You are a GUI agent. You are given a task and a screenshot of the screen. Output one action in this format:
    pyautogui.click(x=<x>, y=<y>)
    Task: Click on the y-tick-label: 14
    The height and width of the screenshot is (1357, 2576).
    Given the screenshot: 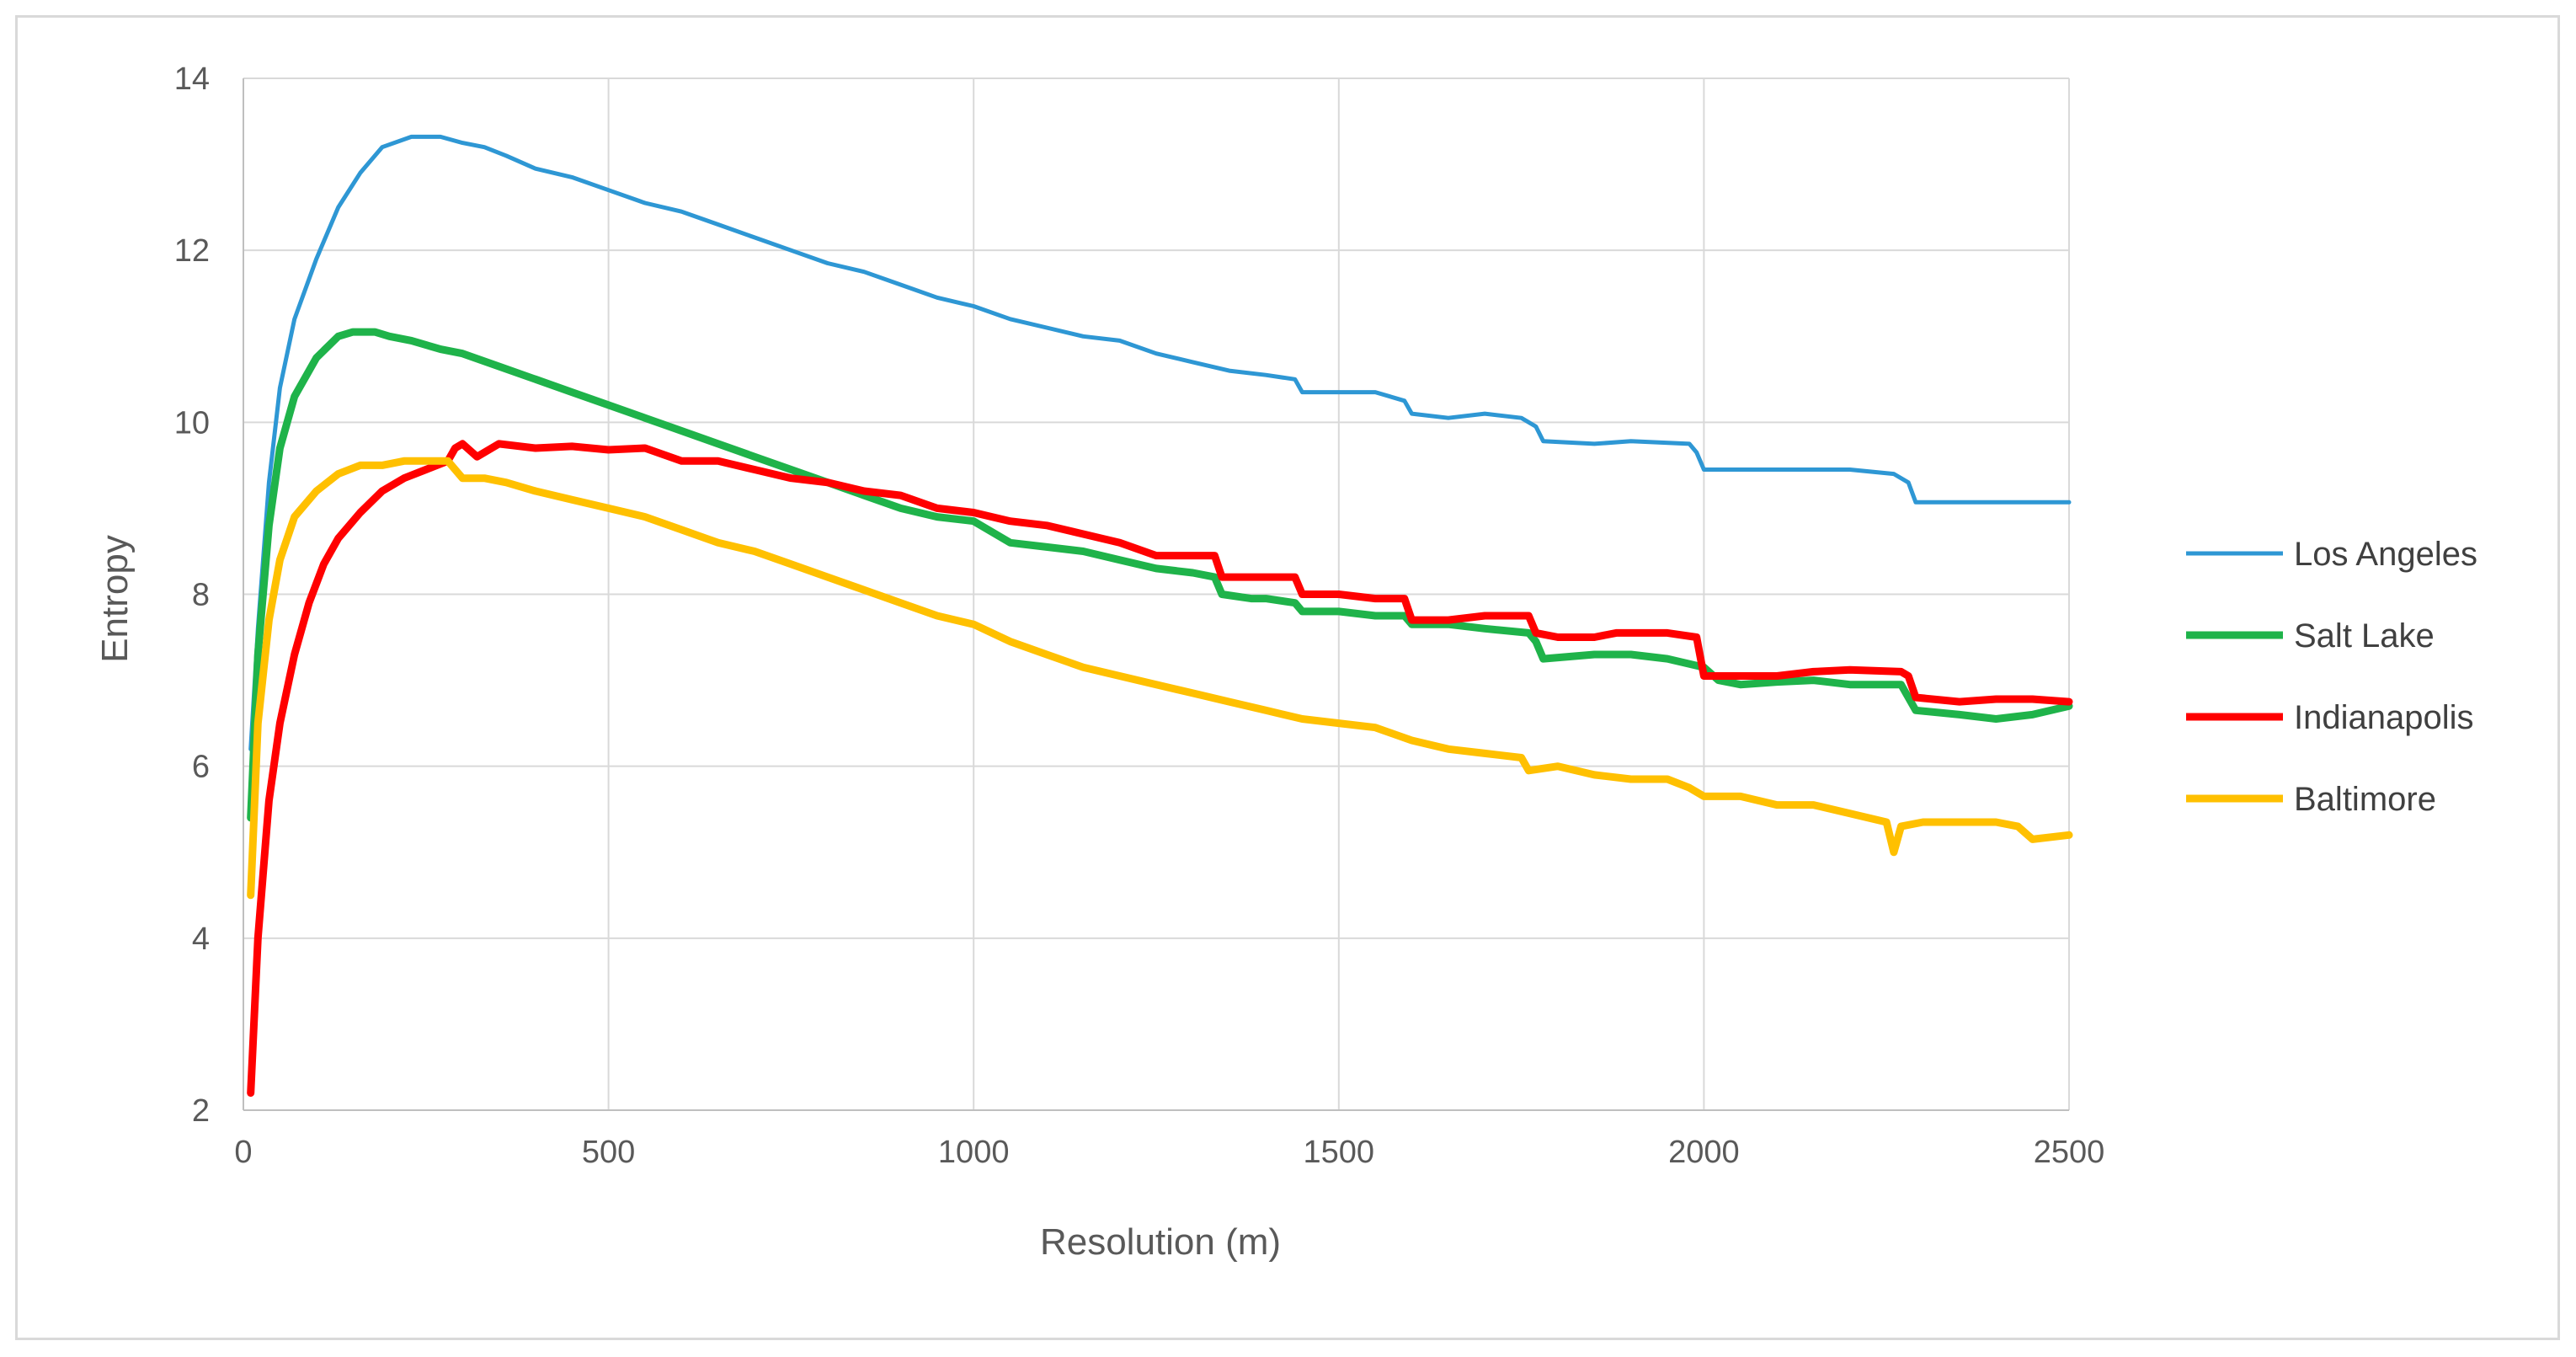 What is the action you would take?
    pyautogui.click(x=192, y=79)
    